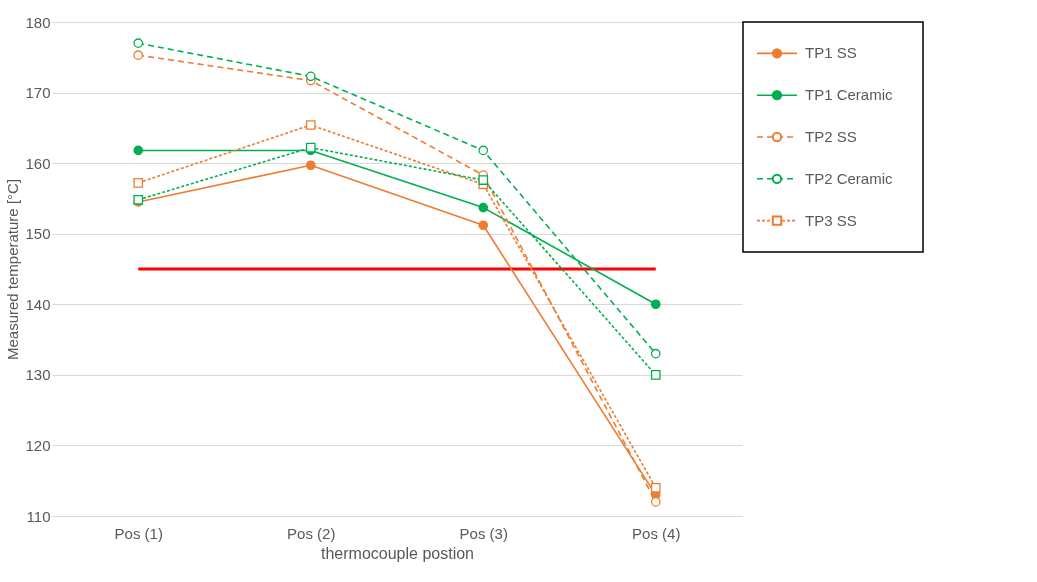 Image resolution: width=1037 pixels, height=582 pixels. What do you see at coordinates (849, 95) in the screenshot?
I see `legend-label: TP1 Ceramic` at bounding box center [849, 95].